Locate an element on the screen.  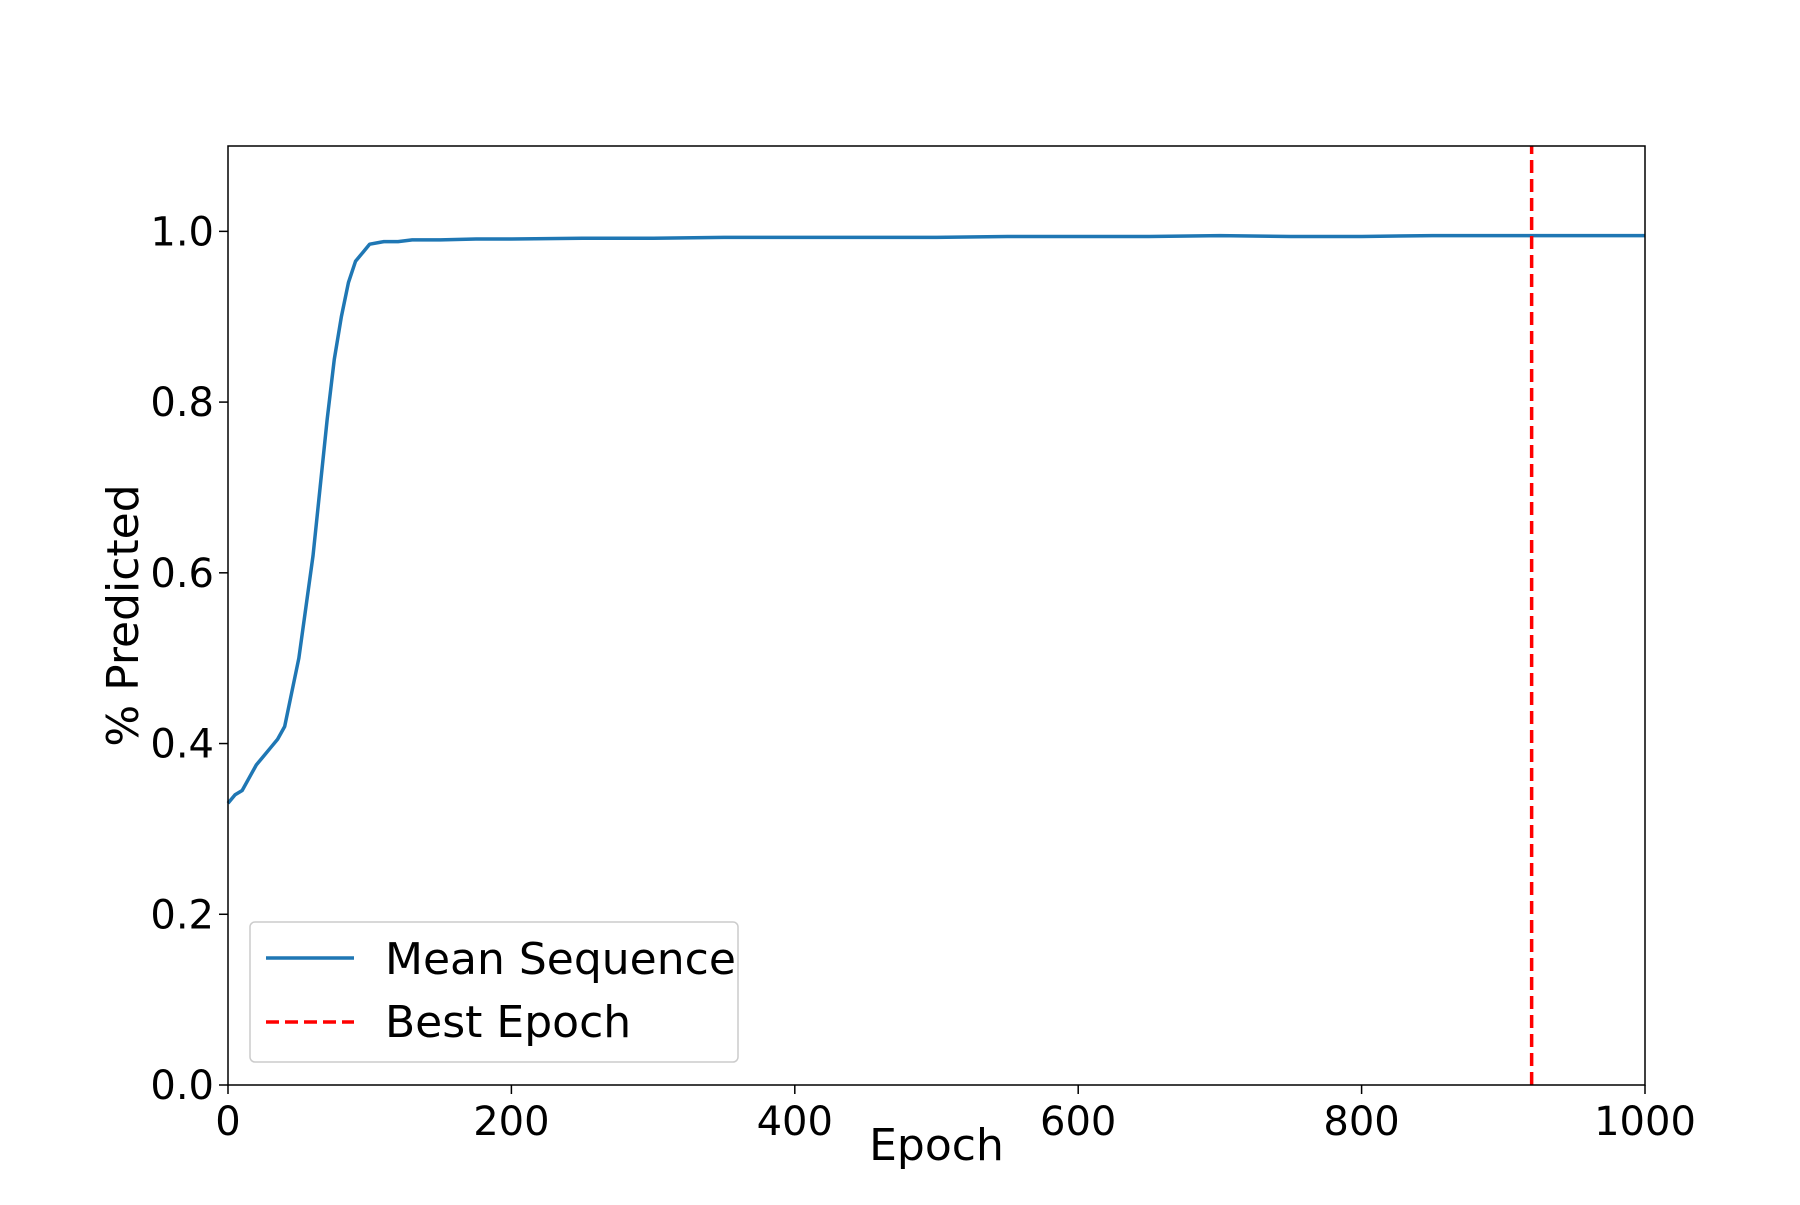
y-tick-label: 0.4 is located at coordinates (182, 745).